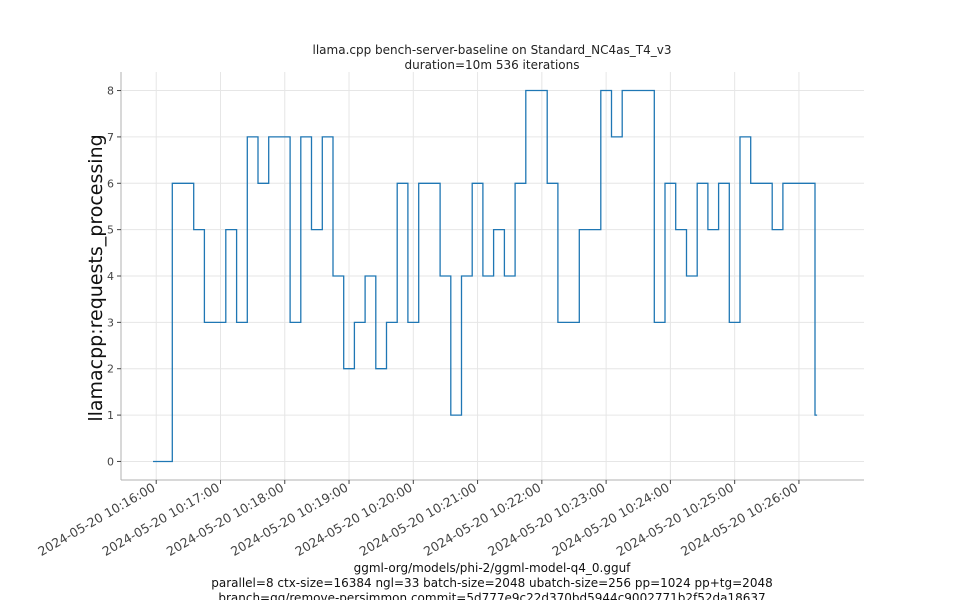 The image size is (960, 600). I want to click on chart-subtitle: duration=10m 536 iterations, so click(492, 65).